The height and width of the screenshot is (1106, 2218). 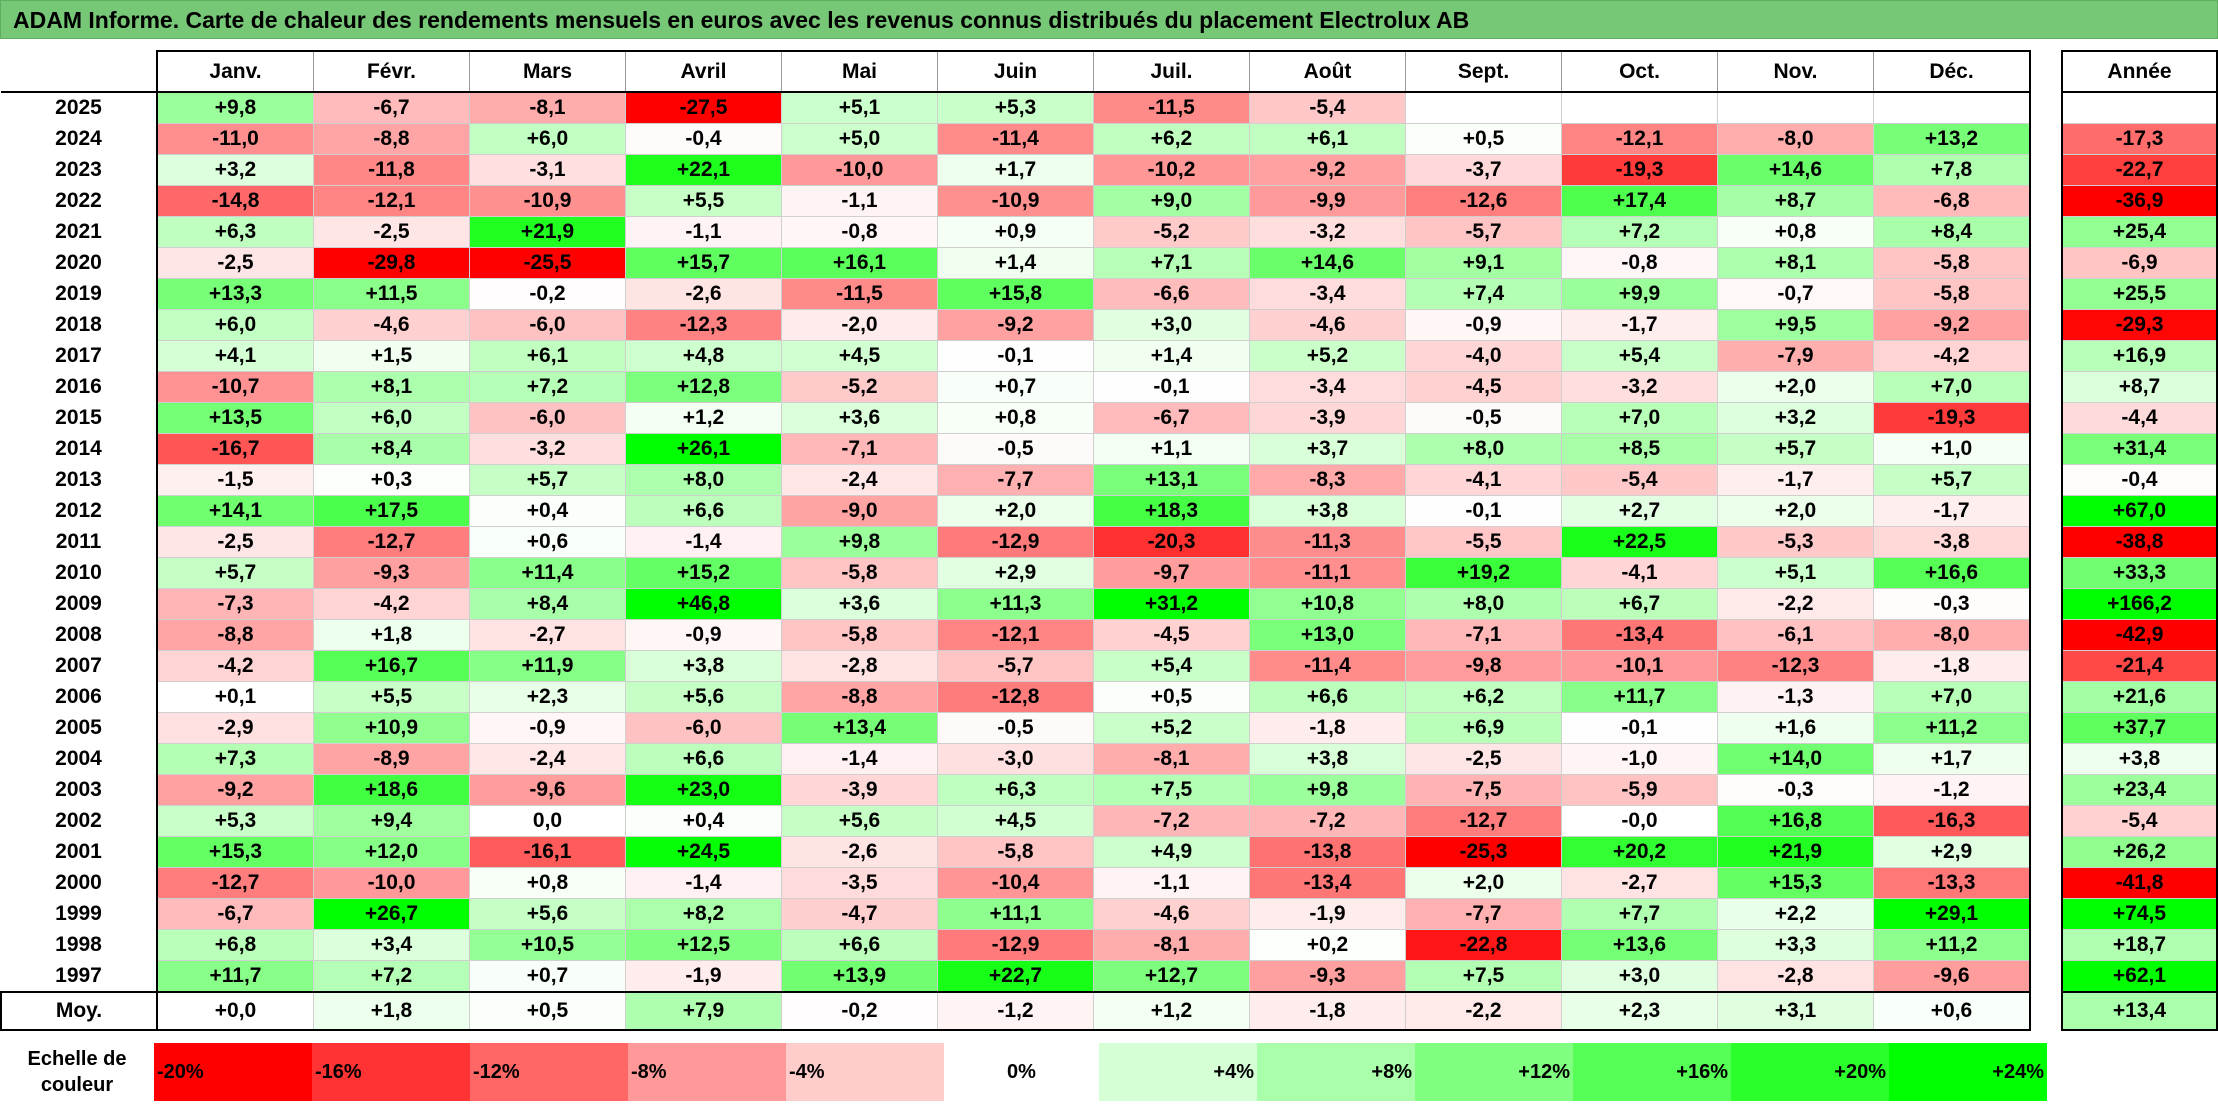 I want to click on heatmap-cell: -16,3, so click(x=1952, y=821).